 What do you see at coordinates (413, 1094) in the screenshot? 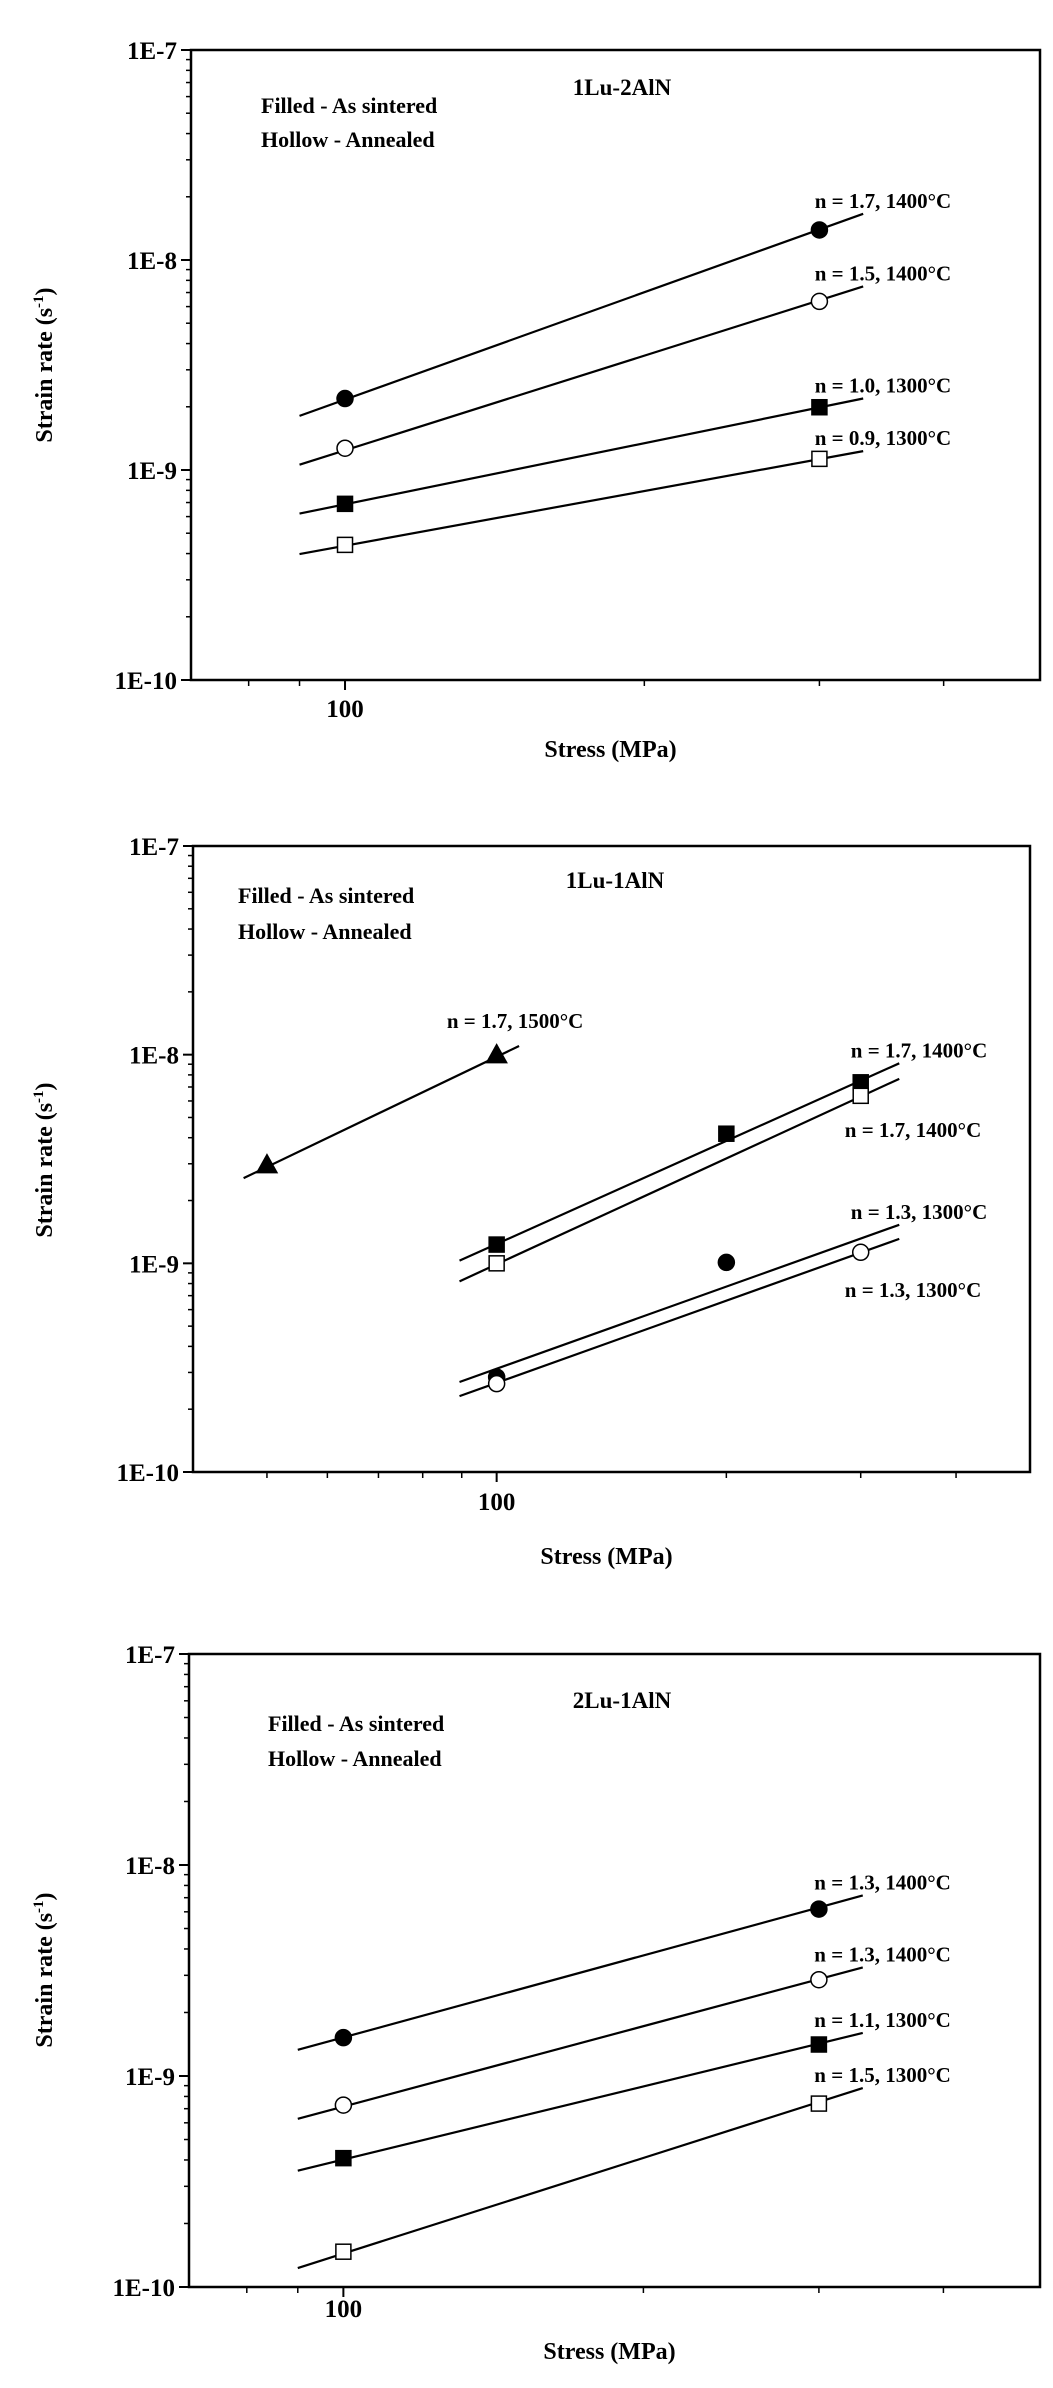
I see `series-filled-triangle: n = 1.7, 1500°C` at bounding box center [413, 1094].